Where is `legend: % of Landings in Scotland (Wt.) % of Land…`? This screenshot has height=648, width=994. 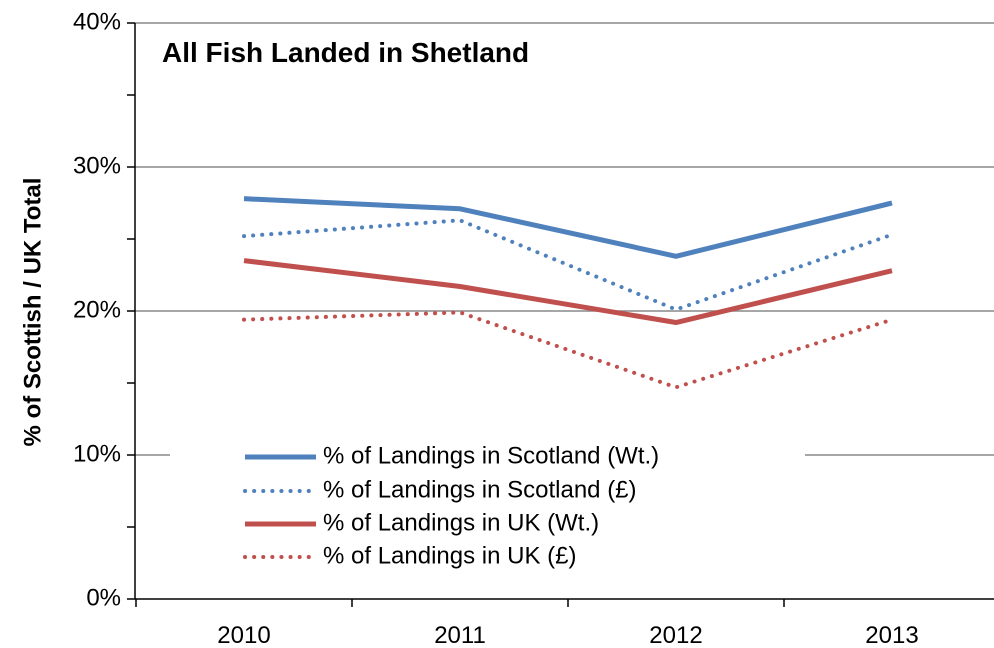
legend: % of Landings in Scotland (Wt.) % of Land… is located at coordinates (451, 505).